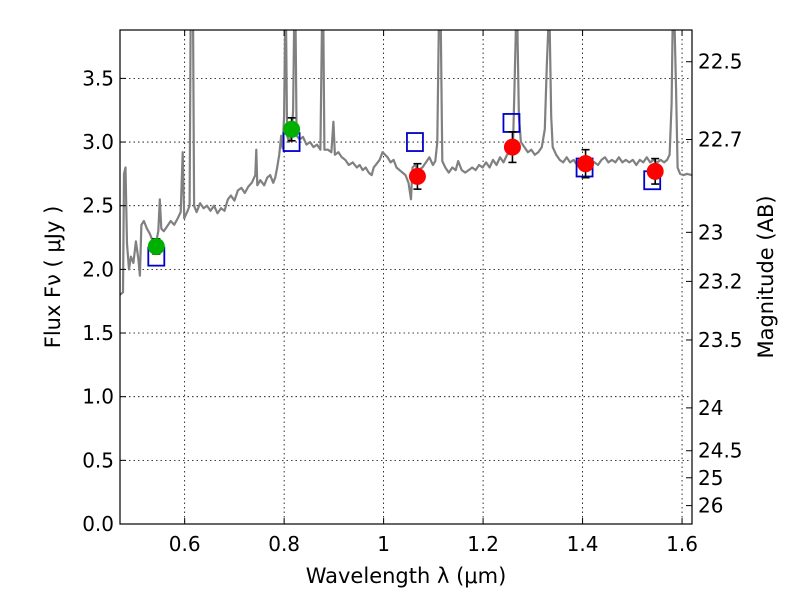 This screenshot has height=600, width=800. I want to click on y-tick-label: 0.5, so click(98, 460).